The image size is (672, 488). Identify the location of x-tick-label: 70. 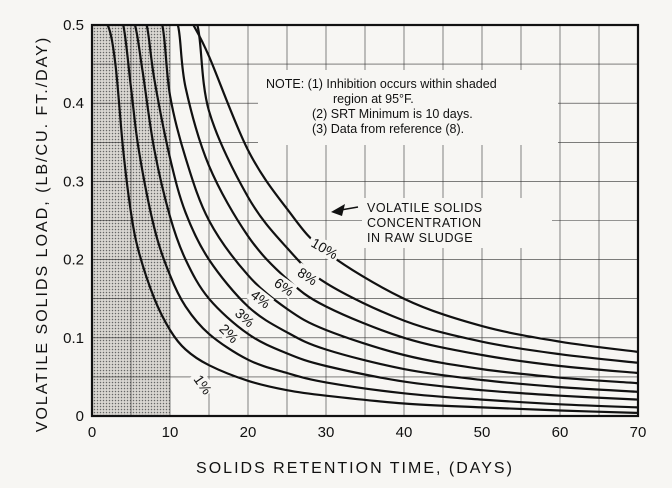
(638, 432).